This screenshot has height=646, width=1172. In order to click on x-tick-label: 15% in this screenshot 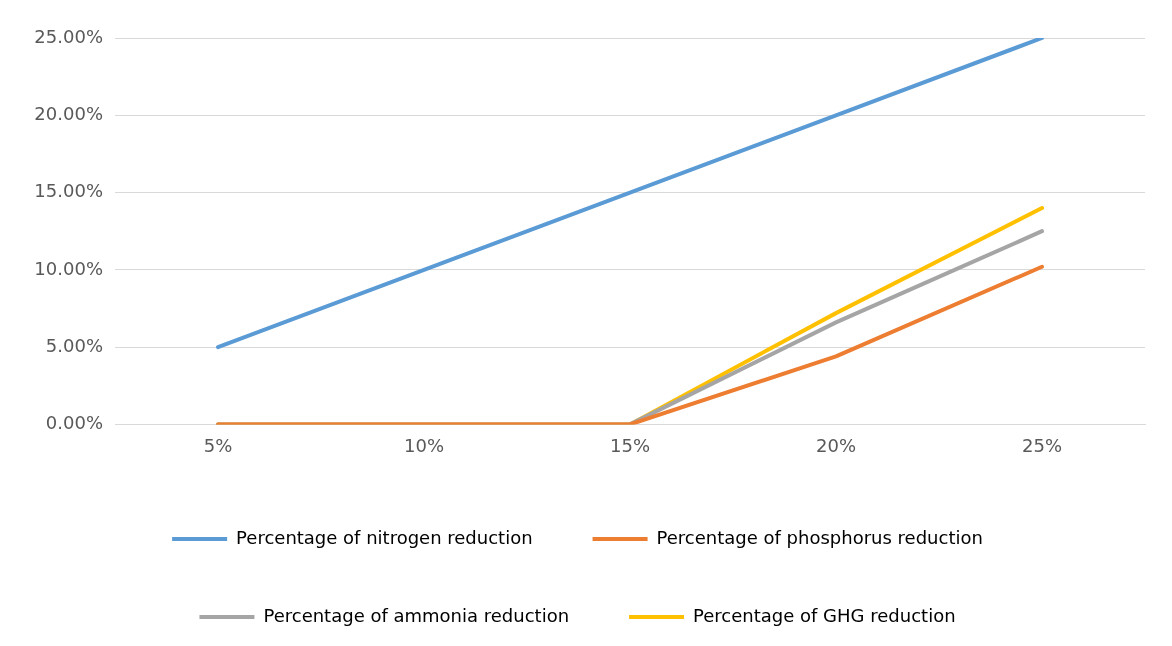, I will do `click(630, 445)`.